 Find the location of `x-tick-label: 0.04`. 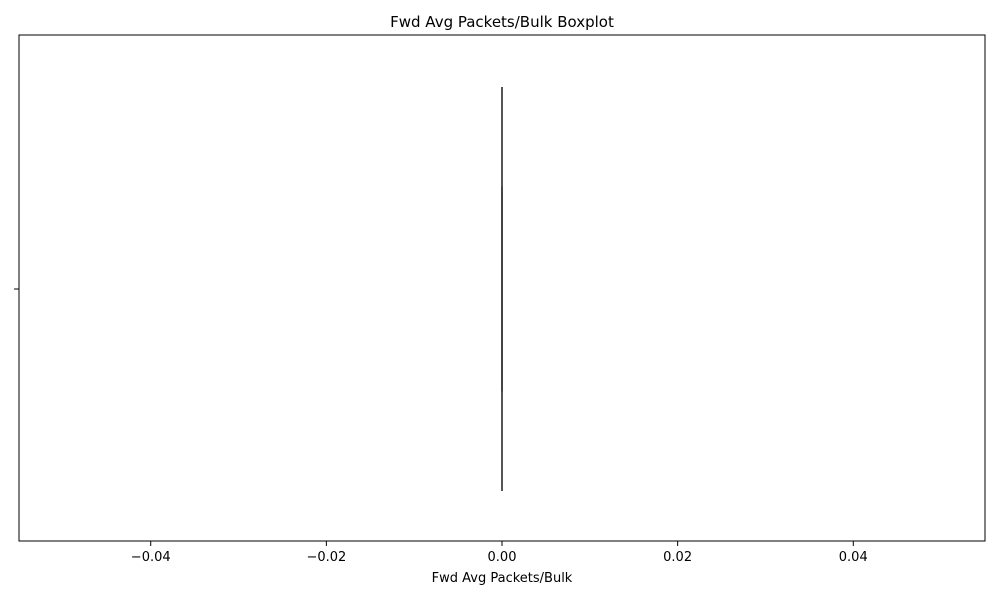

x-tick-label: 0.04 is located at coordinates (853, 557).